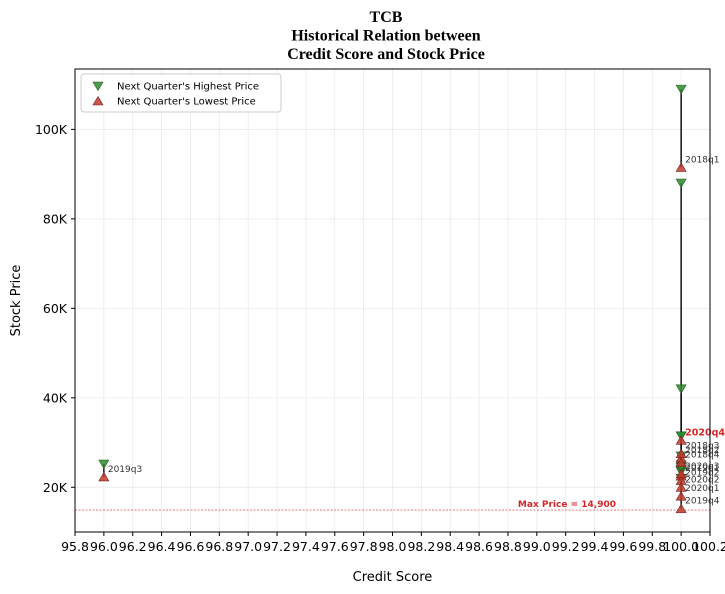 The image size is (725, 594). Describe the element at coordinates (702, 480) in the screenshot. I see `quarter-label: 2020q2` at that location.